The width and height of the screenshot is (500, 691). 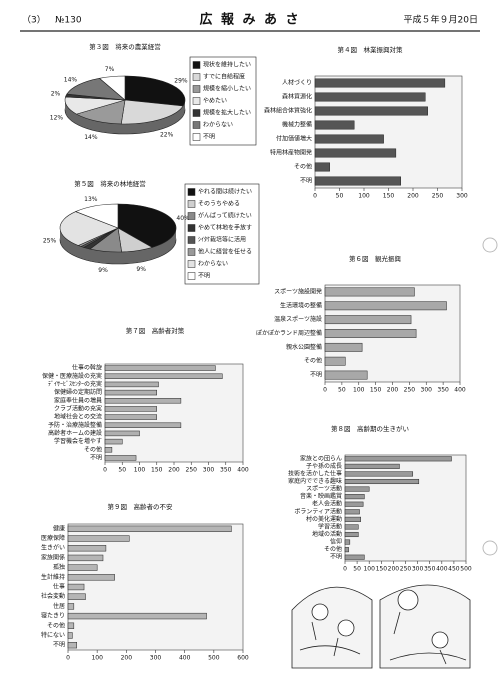 I want to click on category-label: 生計維持, so click(x=53, y=577).